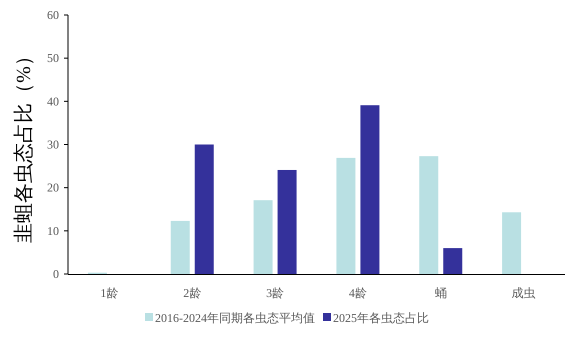 The width and height of the screenshot is (574, 337). I want to click on legend-label: 2025年各虫态占比, so click(381, 318).